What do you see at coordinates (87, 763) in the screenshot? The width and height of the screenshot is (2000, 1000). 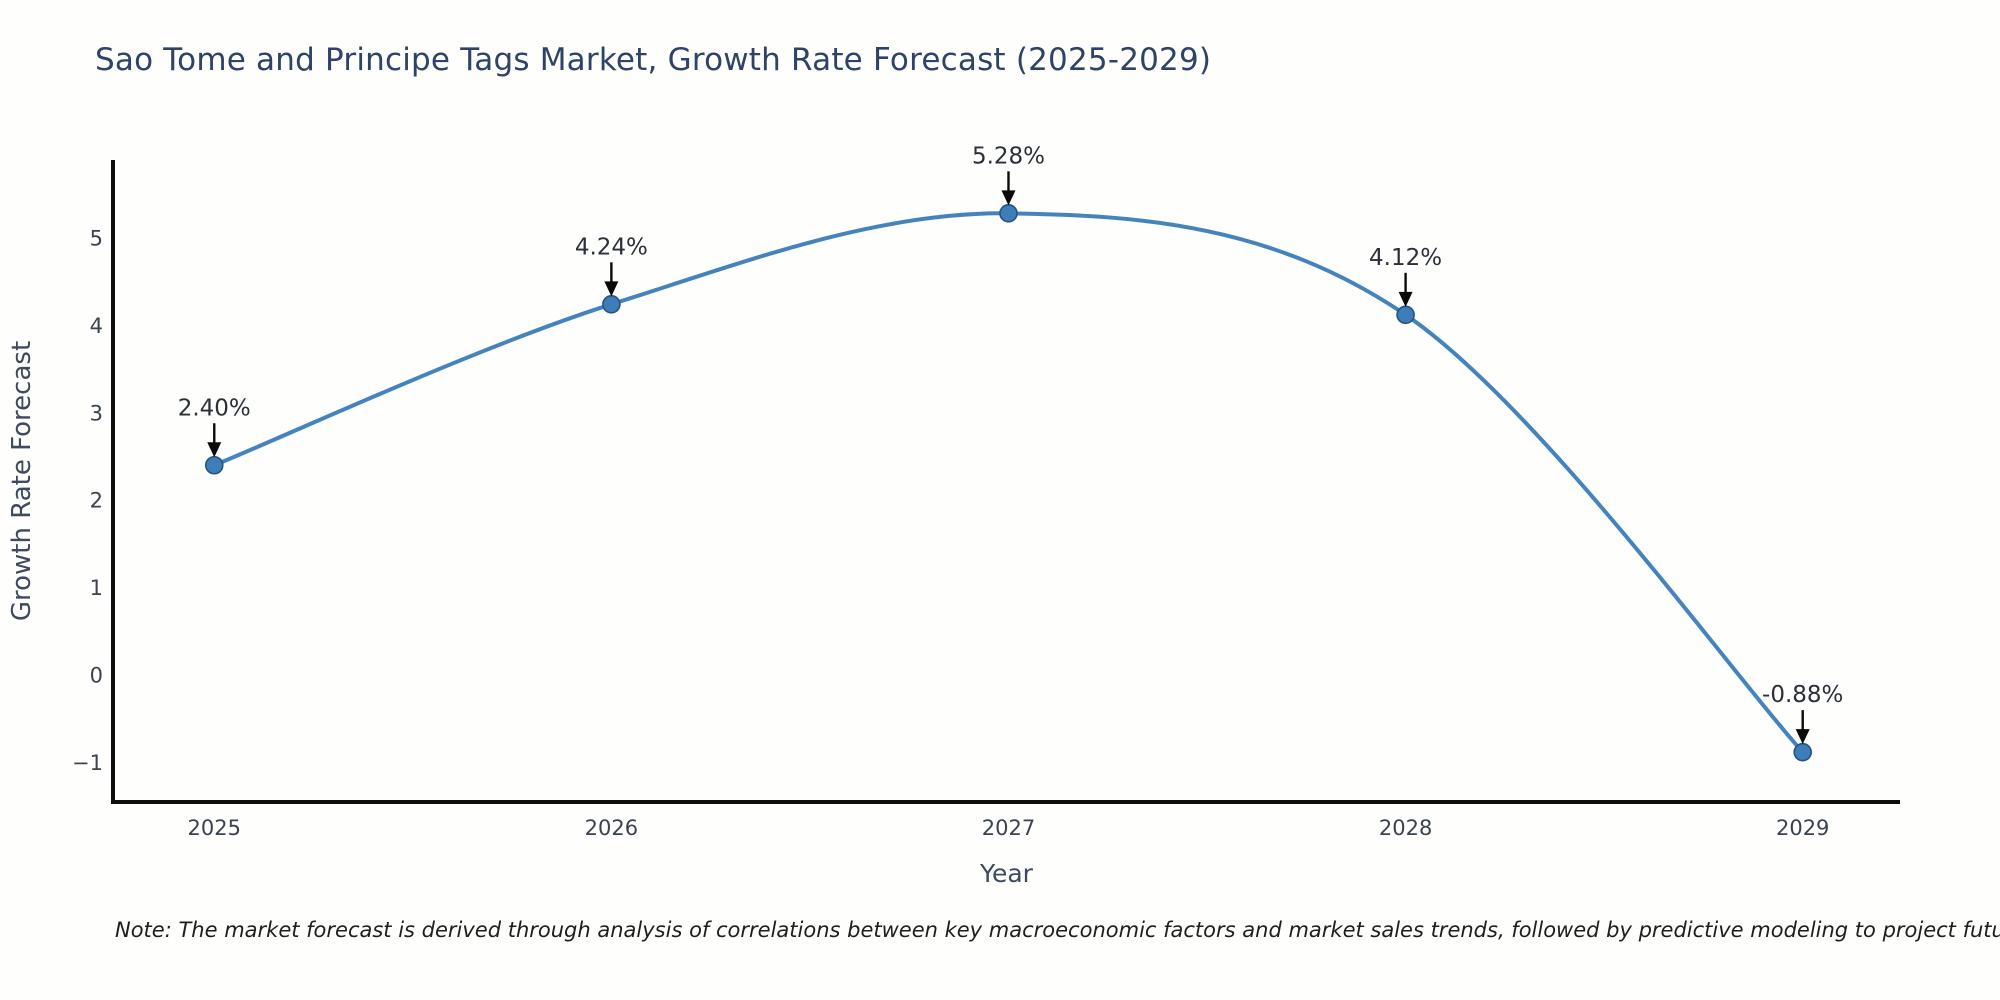 I see `y-tick-label: −1` at bounding box center [87, 763].